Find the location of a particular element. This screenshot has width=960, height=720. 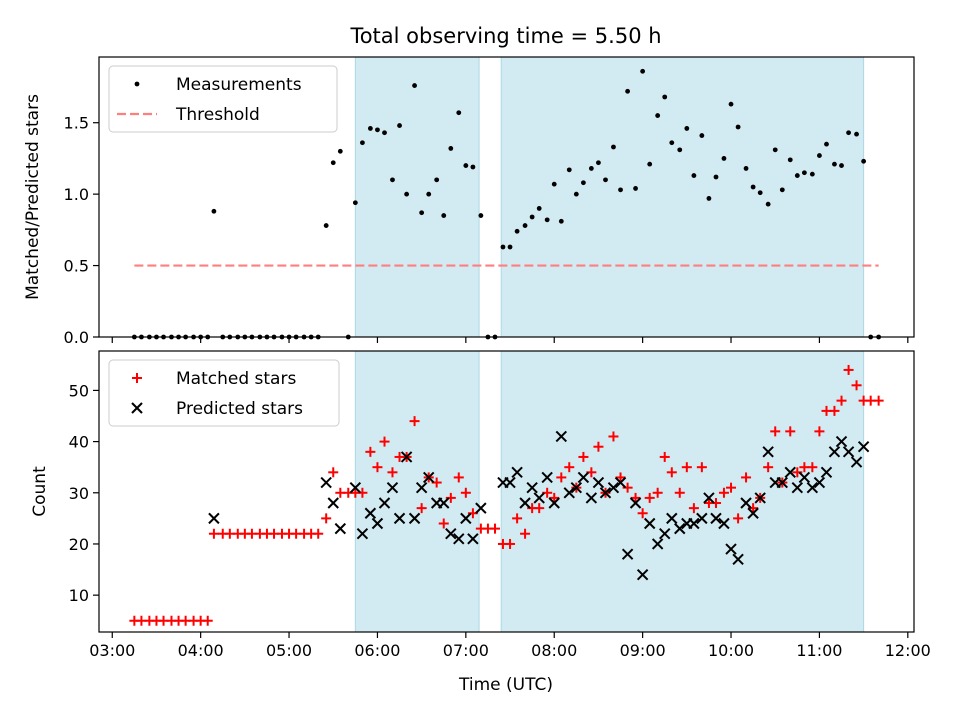

observing-span is located at coordinates (417, 197).